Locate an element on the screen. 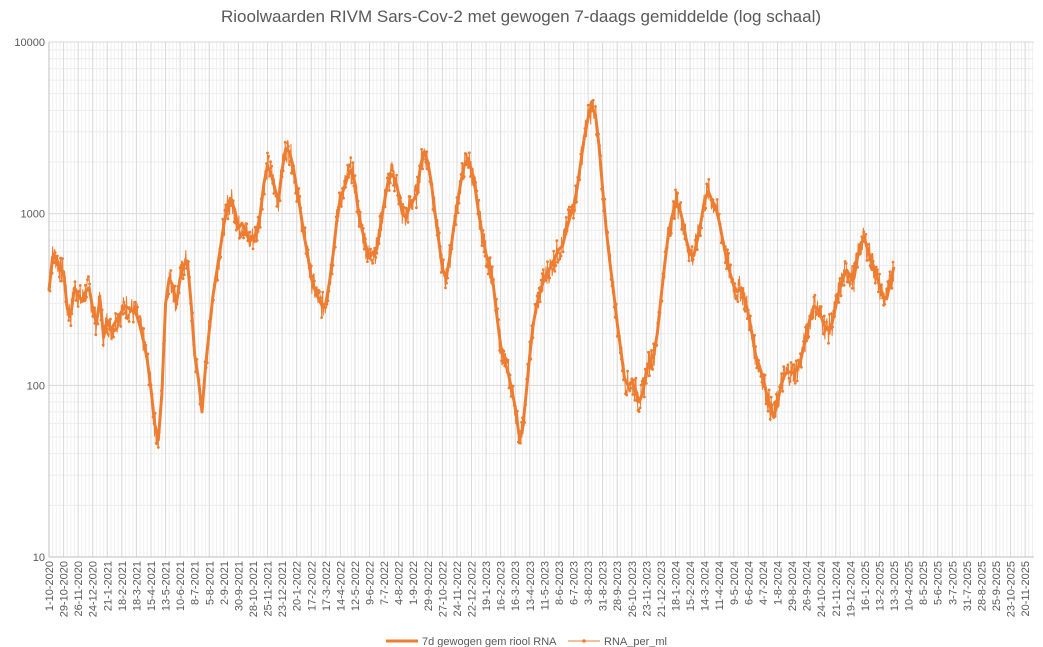  x-tick-label: 9-6-2022 is located at coordinates (371, 583).